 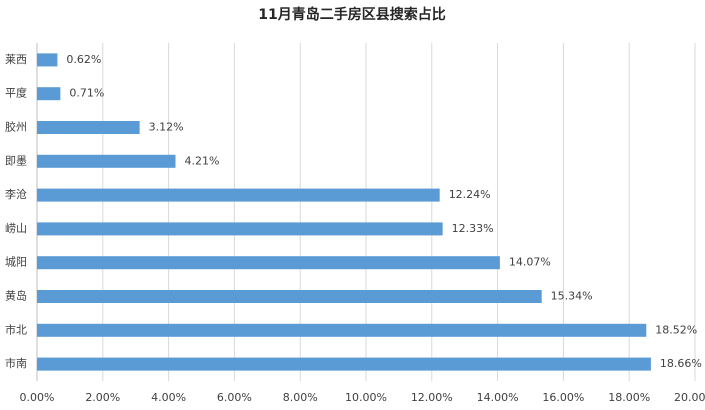 I want to click on value-label: 18.66%, so click(x=681, y=363).